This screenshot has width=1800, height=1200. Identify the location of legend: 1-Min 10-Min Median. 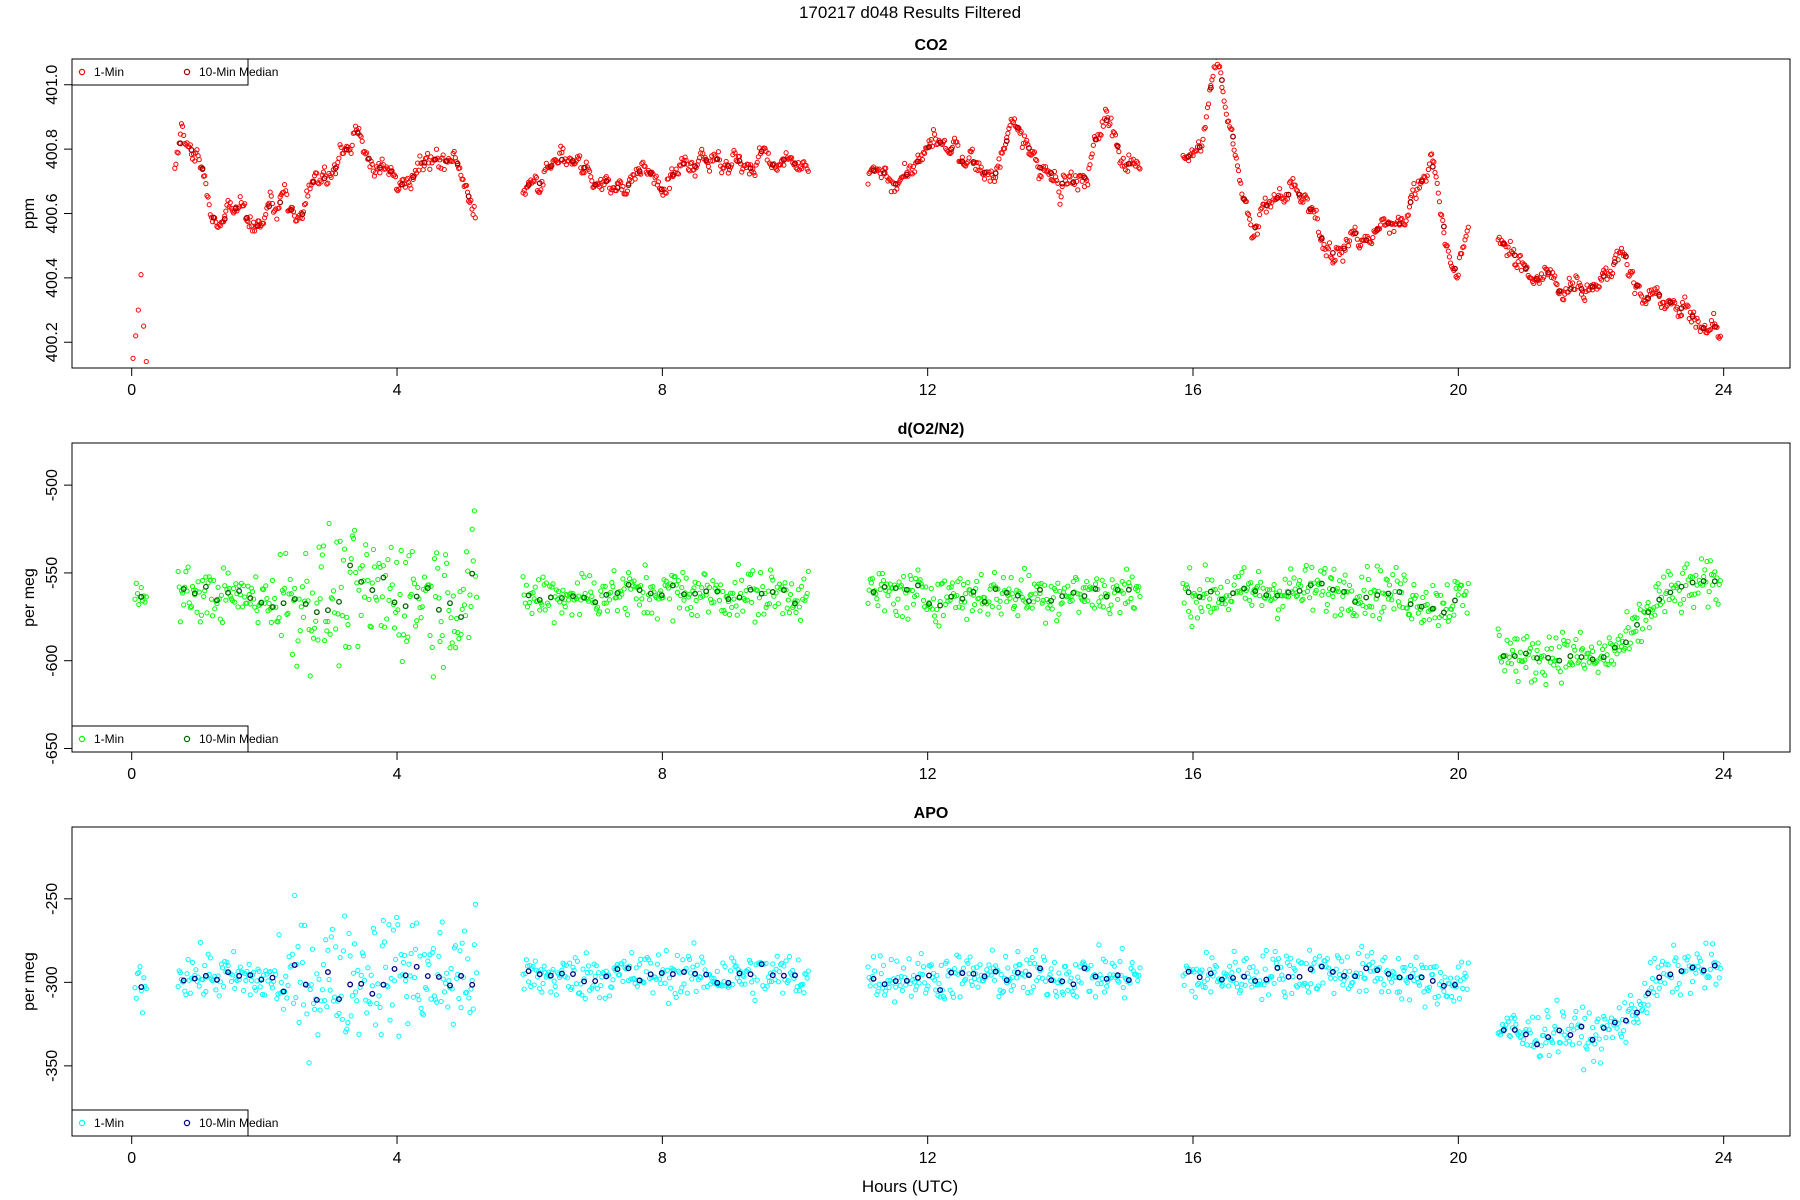
(174, 1123).